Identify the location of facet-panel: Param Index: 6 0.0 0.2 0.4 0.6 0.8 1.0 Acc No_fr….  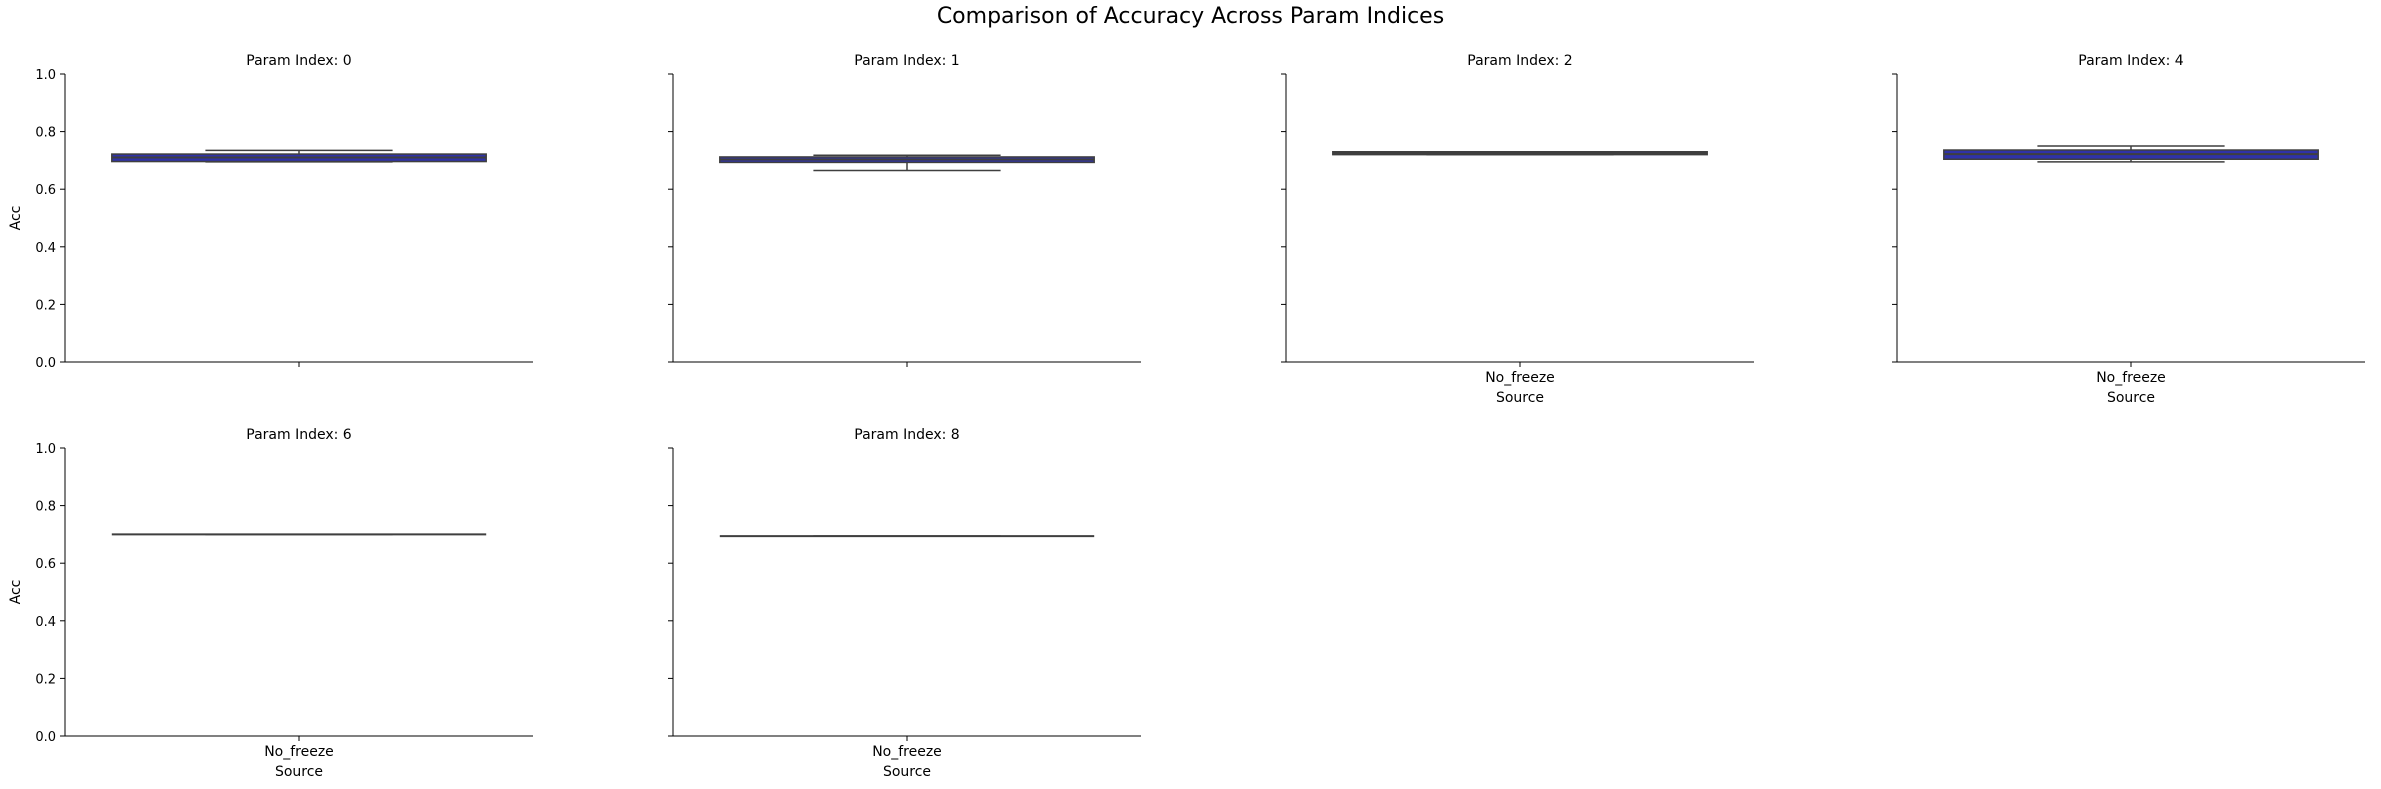
(270, 603).